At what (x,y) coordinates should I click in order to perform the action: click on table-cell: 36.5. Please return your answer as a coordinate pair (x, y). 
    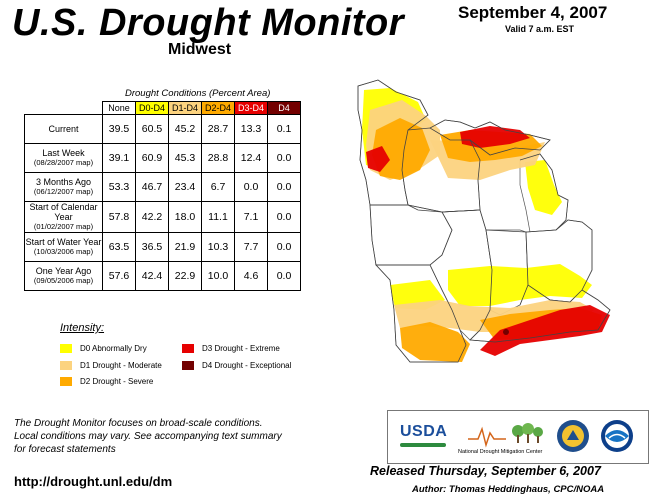
    Looking at the image, I should click on (152, 247).